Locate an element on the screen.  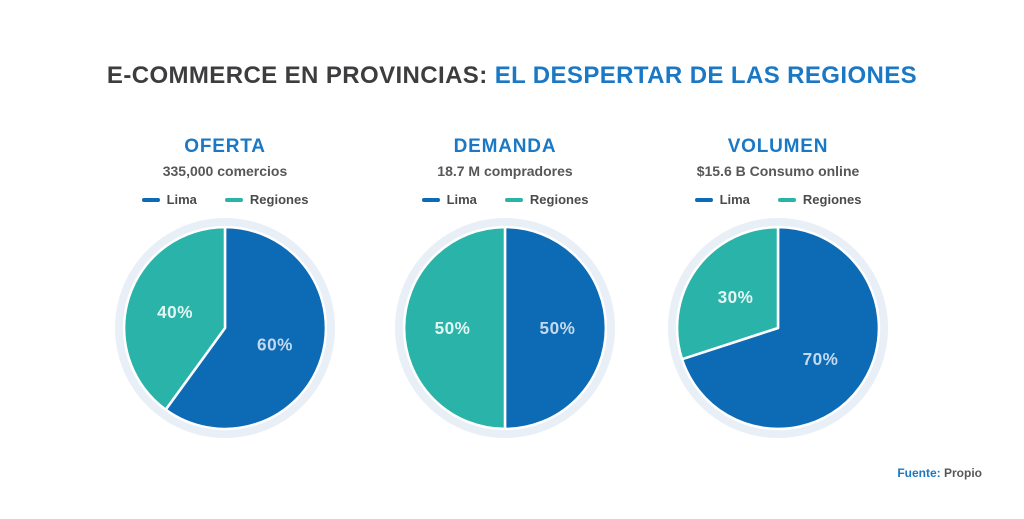
pie-value-label-lima: 50% is located at coordinates (558, 328).